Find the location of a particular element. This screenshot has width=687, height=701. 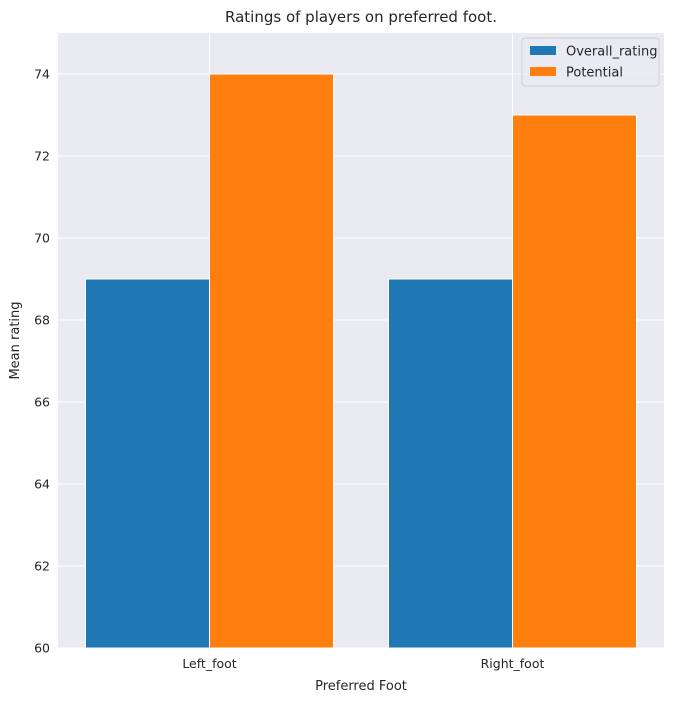

legend-label: Potential is located at coordinates (594, 73).